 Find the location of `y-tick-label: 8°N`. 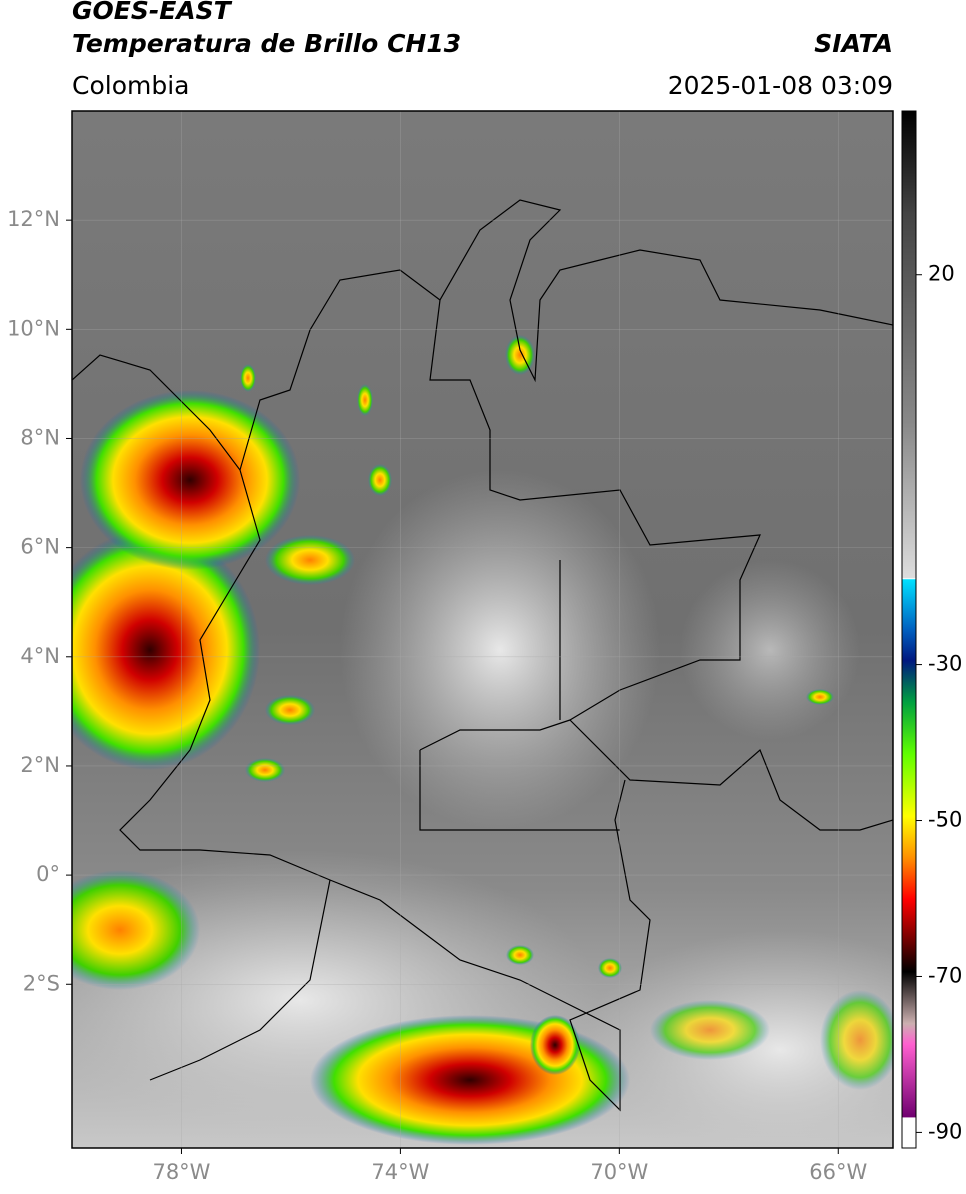

y-tick-label: 8°N is located at coordinates (40, 437).